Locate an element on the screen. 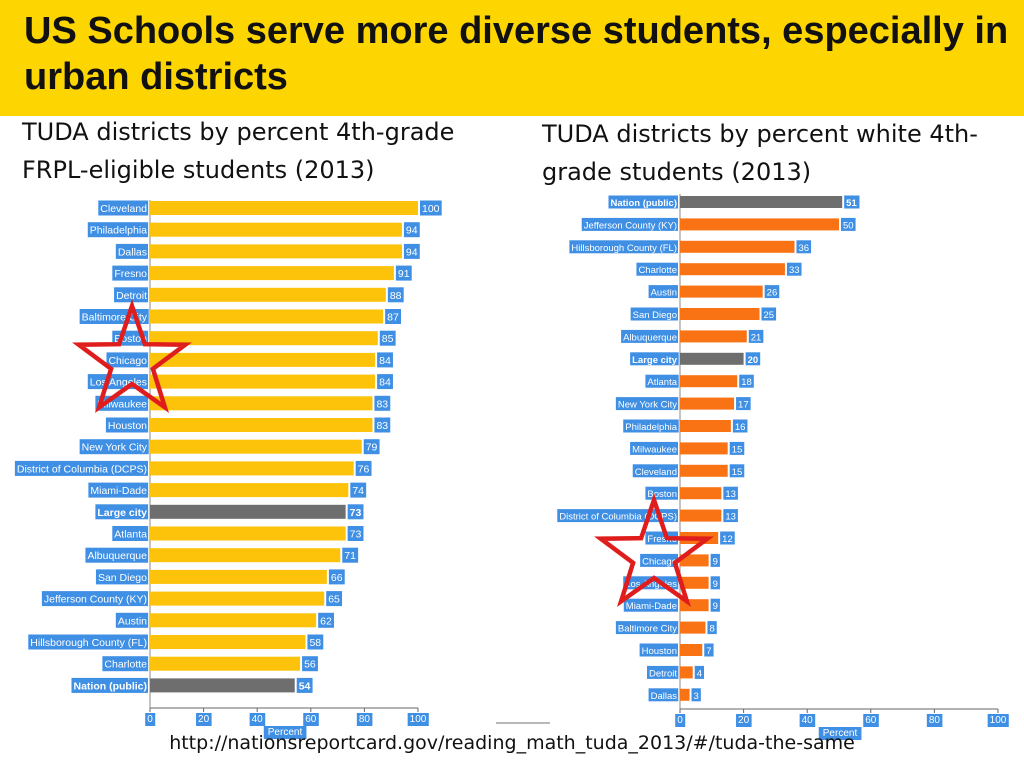 The width and height of the screenshot is (1024, 768). right-bar-cleveland is located at coordinates (704, 470).